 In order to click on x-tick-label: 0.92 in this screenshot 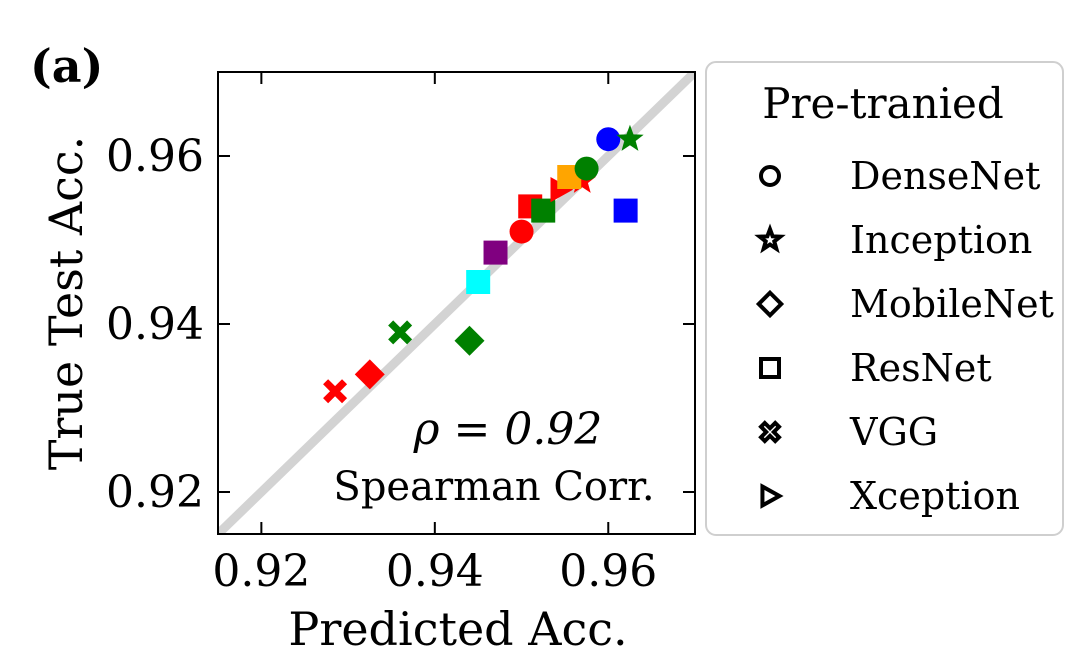, I will do `click(261, 571)`.